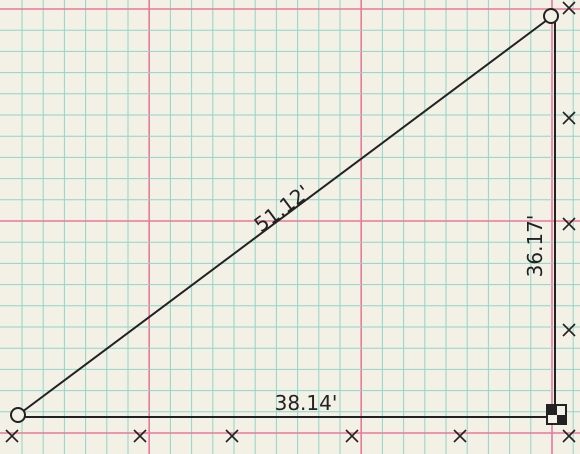 The image size is (580, 454). Describe the element at coordinates (556, 414) in the screenshot. I see `right-angle-square-marker` at that location.